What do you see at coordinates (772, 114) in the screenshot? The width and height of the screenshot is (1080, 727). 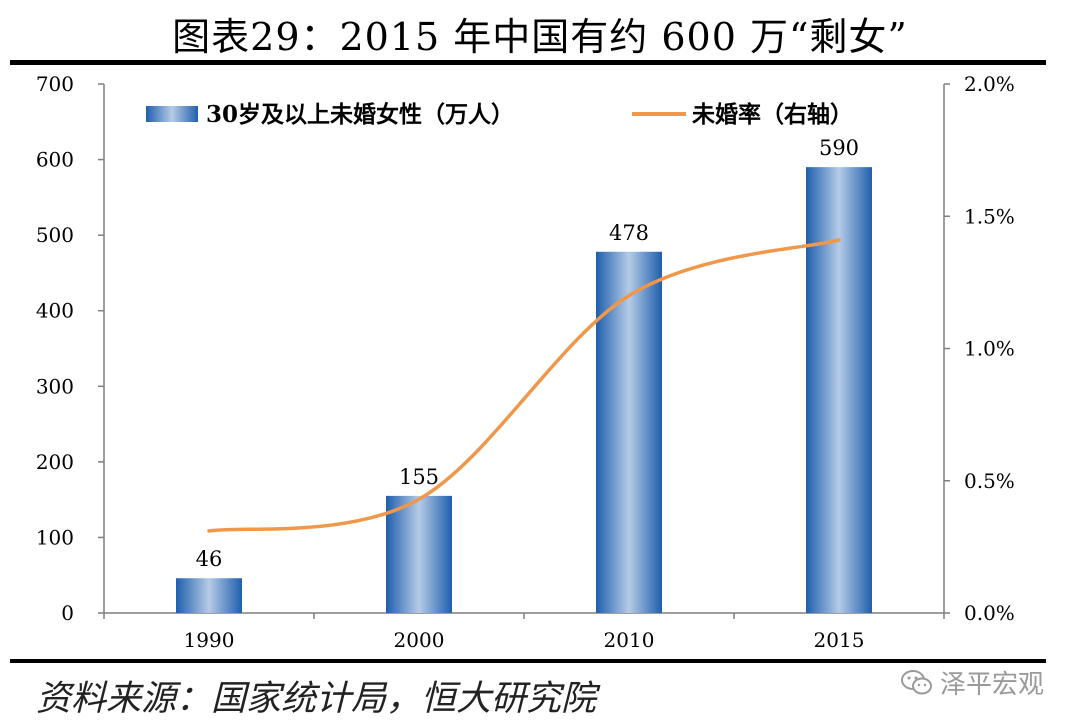 I see `legend-line-label: 未婚率（右轴）` at bounding box center [772, 114].